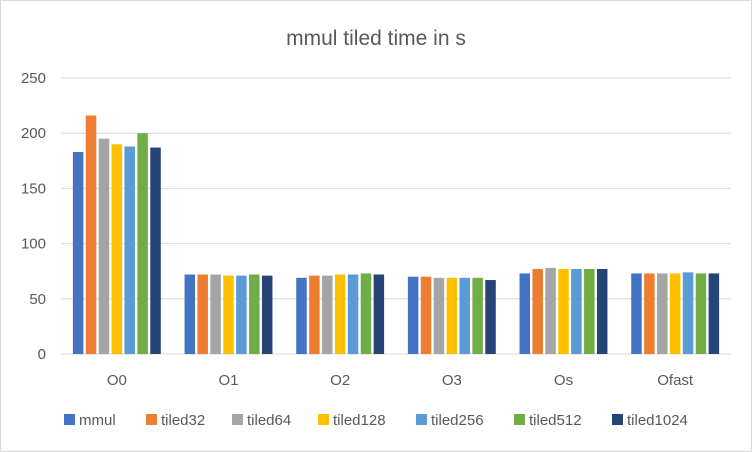 This screenshot has height=452, width=752. I want to click on bar-tiled64-Os, so click(550, 310).